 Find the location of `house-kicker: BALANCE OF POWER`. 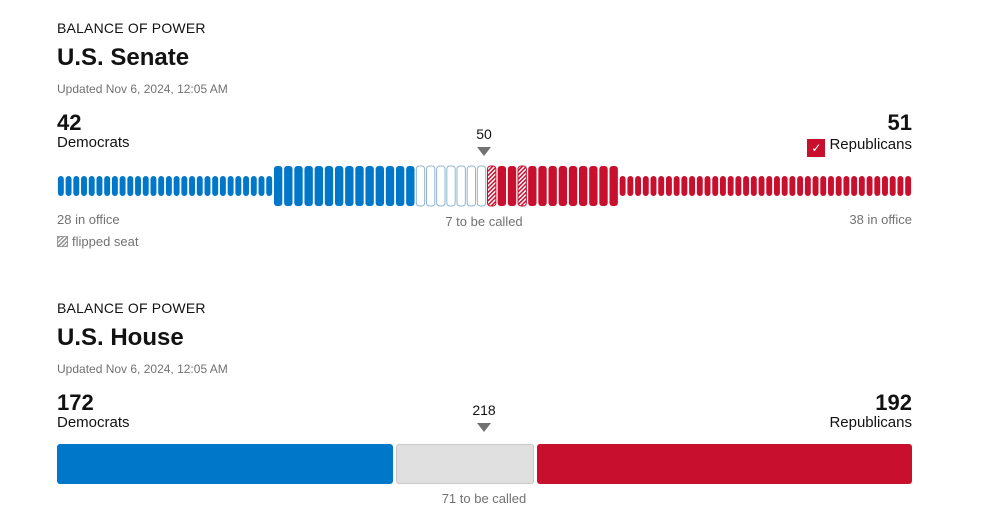

house-kicker: BALANCE OF POWER is located at coordinates (131, 308).